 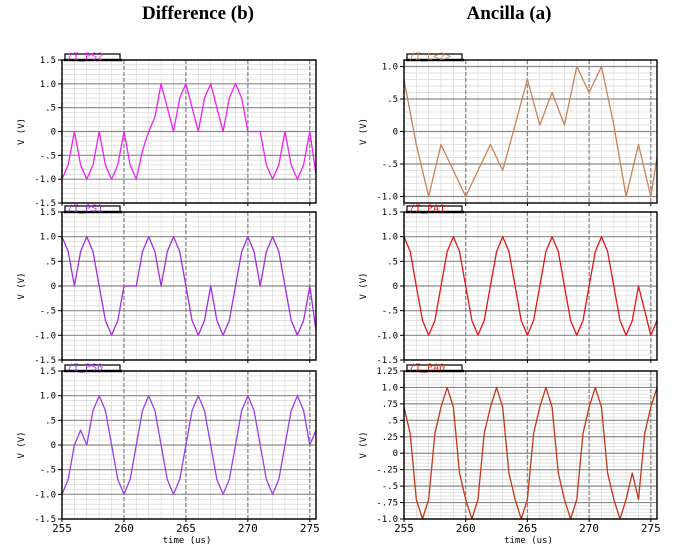 I want to click on chart-1-y-tick-label: 1.0, so click(x=48, y=238).